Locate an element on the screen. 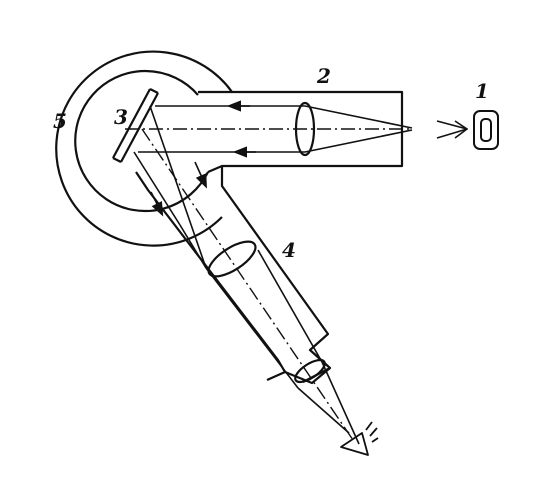 The width and height of the screenshot is (546, 480). table-inner-disc is located at coordinates (141, 141).